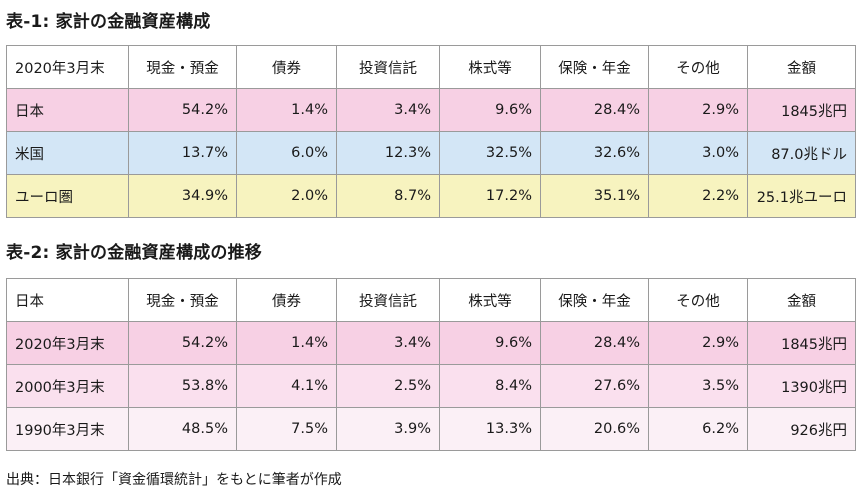 The image size is (860, 500). What do you see at coordinates (67, 67) in the screenshot?
I see `table1-header-date: 2020年3月末` at bounding box center [67, 67].